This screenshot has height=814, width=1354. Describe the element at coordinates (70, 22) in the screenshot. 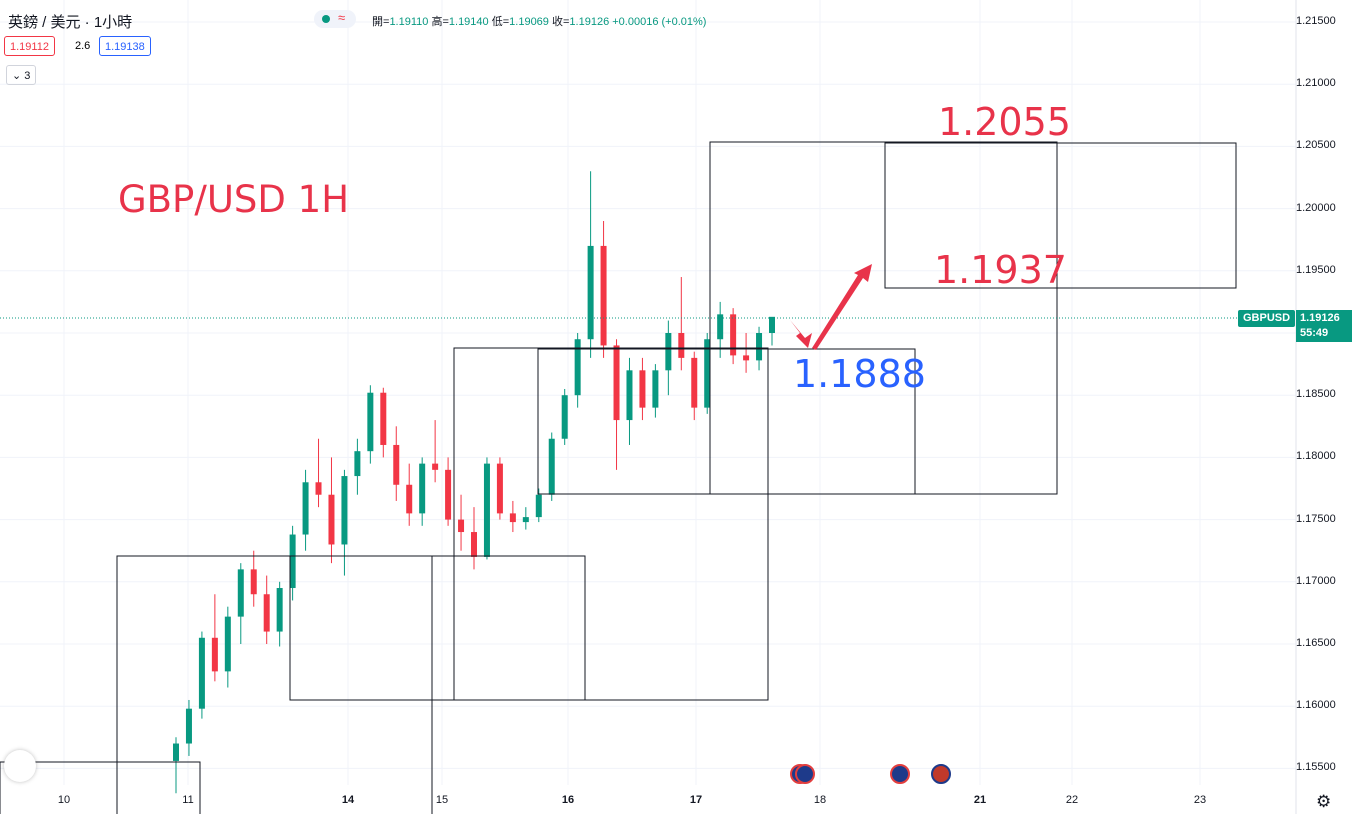

I see `symbol-title: 英鎊 / 美元 · 1小時` at that location.